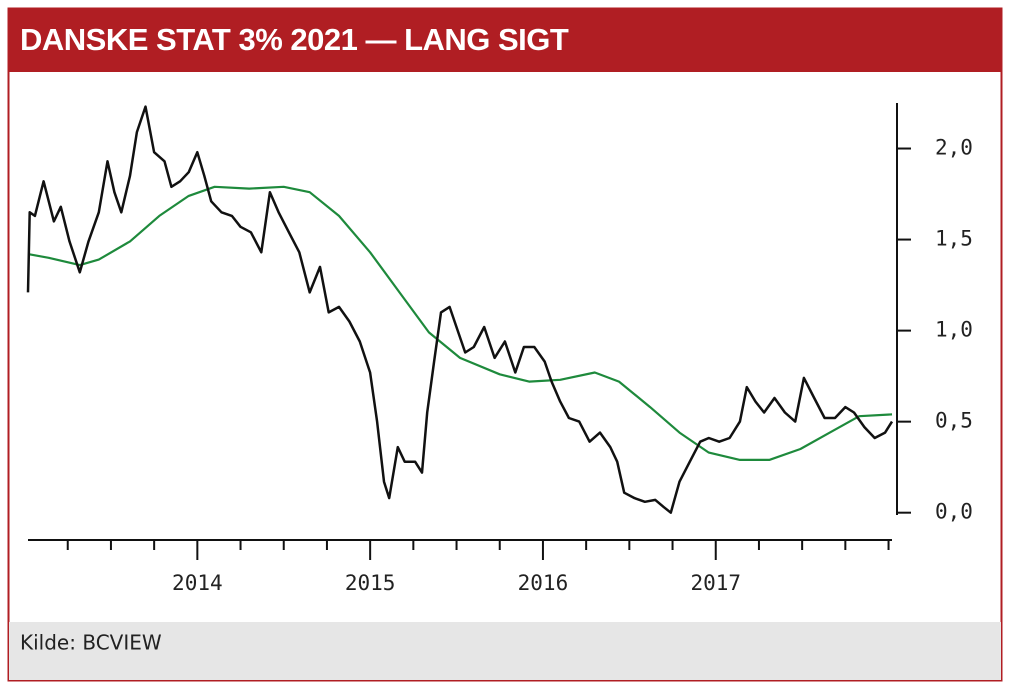 This screenshot has height=690, width=1012. Describe the element at coordinates (370, 583) in the screenshot. I see `x-tick-label: 2015` at that location.